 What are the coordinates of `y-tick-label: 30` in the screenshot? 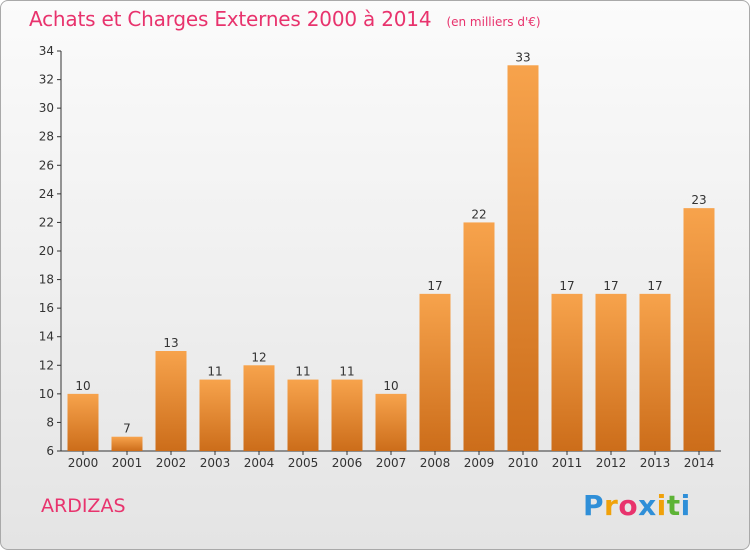 It's located at (46, 108).